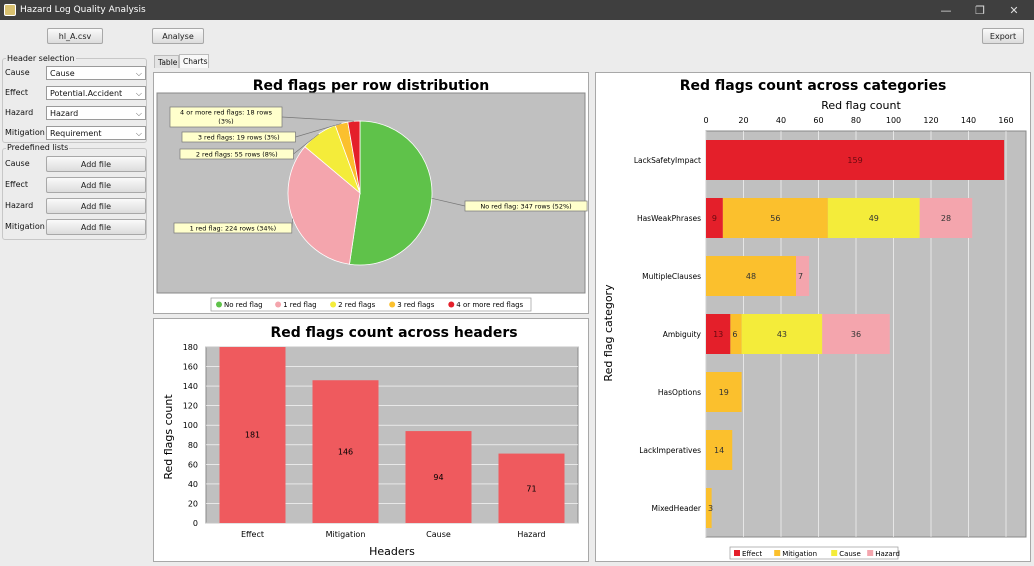  I want to click on y-tick-label: 0, so click(195, 523).